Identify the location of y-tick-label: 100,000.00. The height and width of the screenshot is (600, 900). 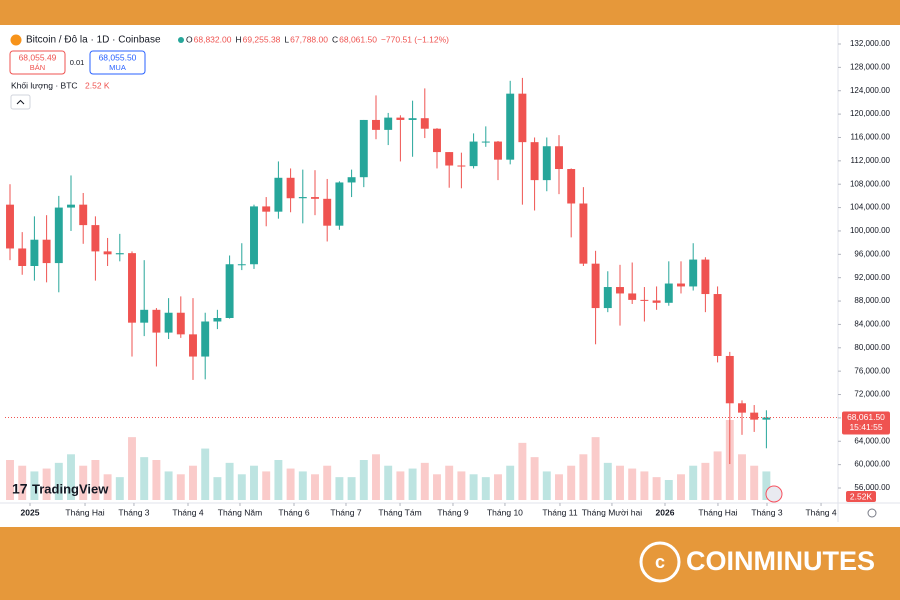
(870, 230).